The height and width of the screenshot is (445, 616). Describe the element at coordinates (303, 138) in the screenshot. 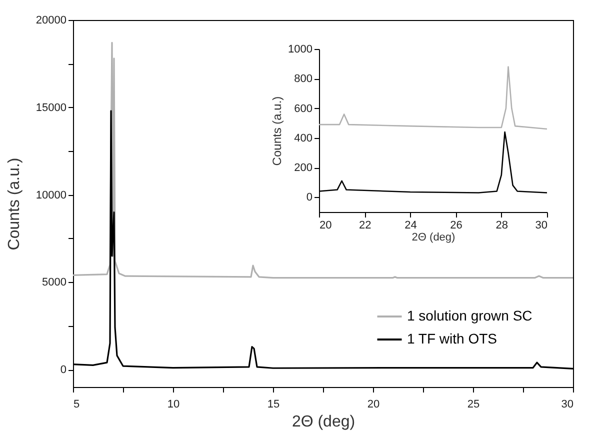

I see `y-tick-label: 400` at that location.